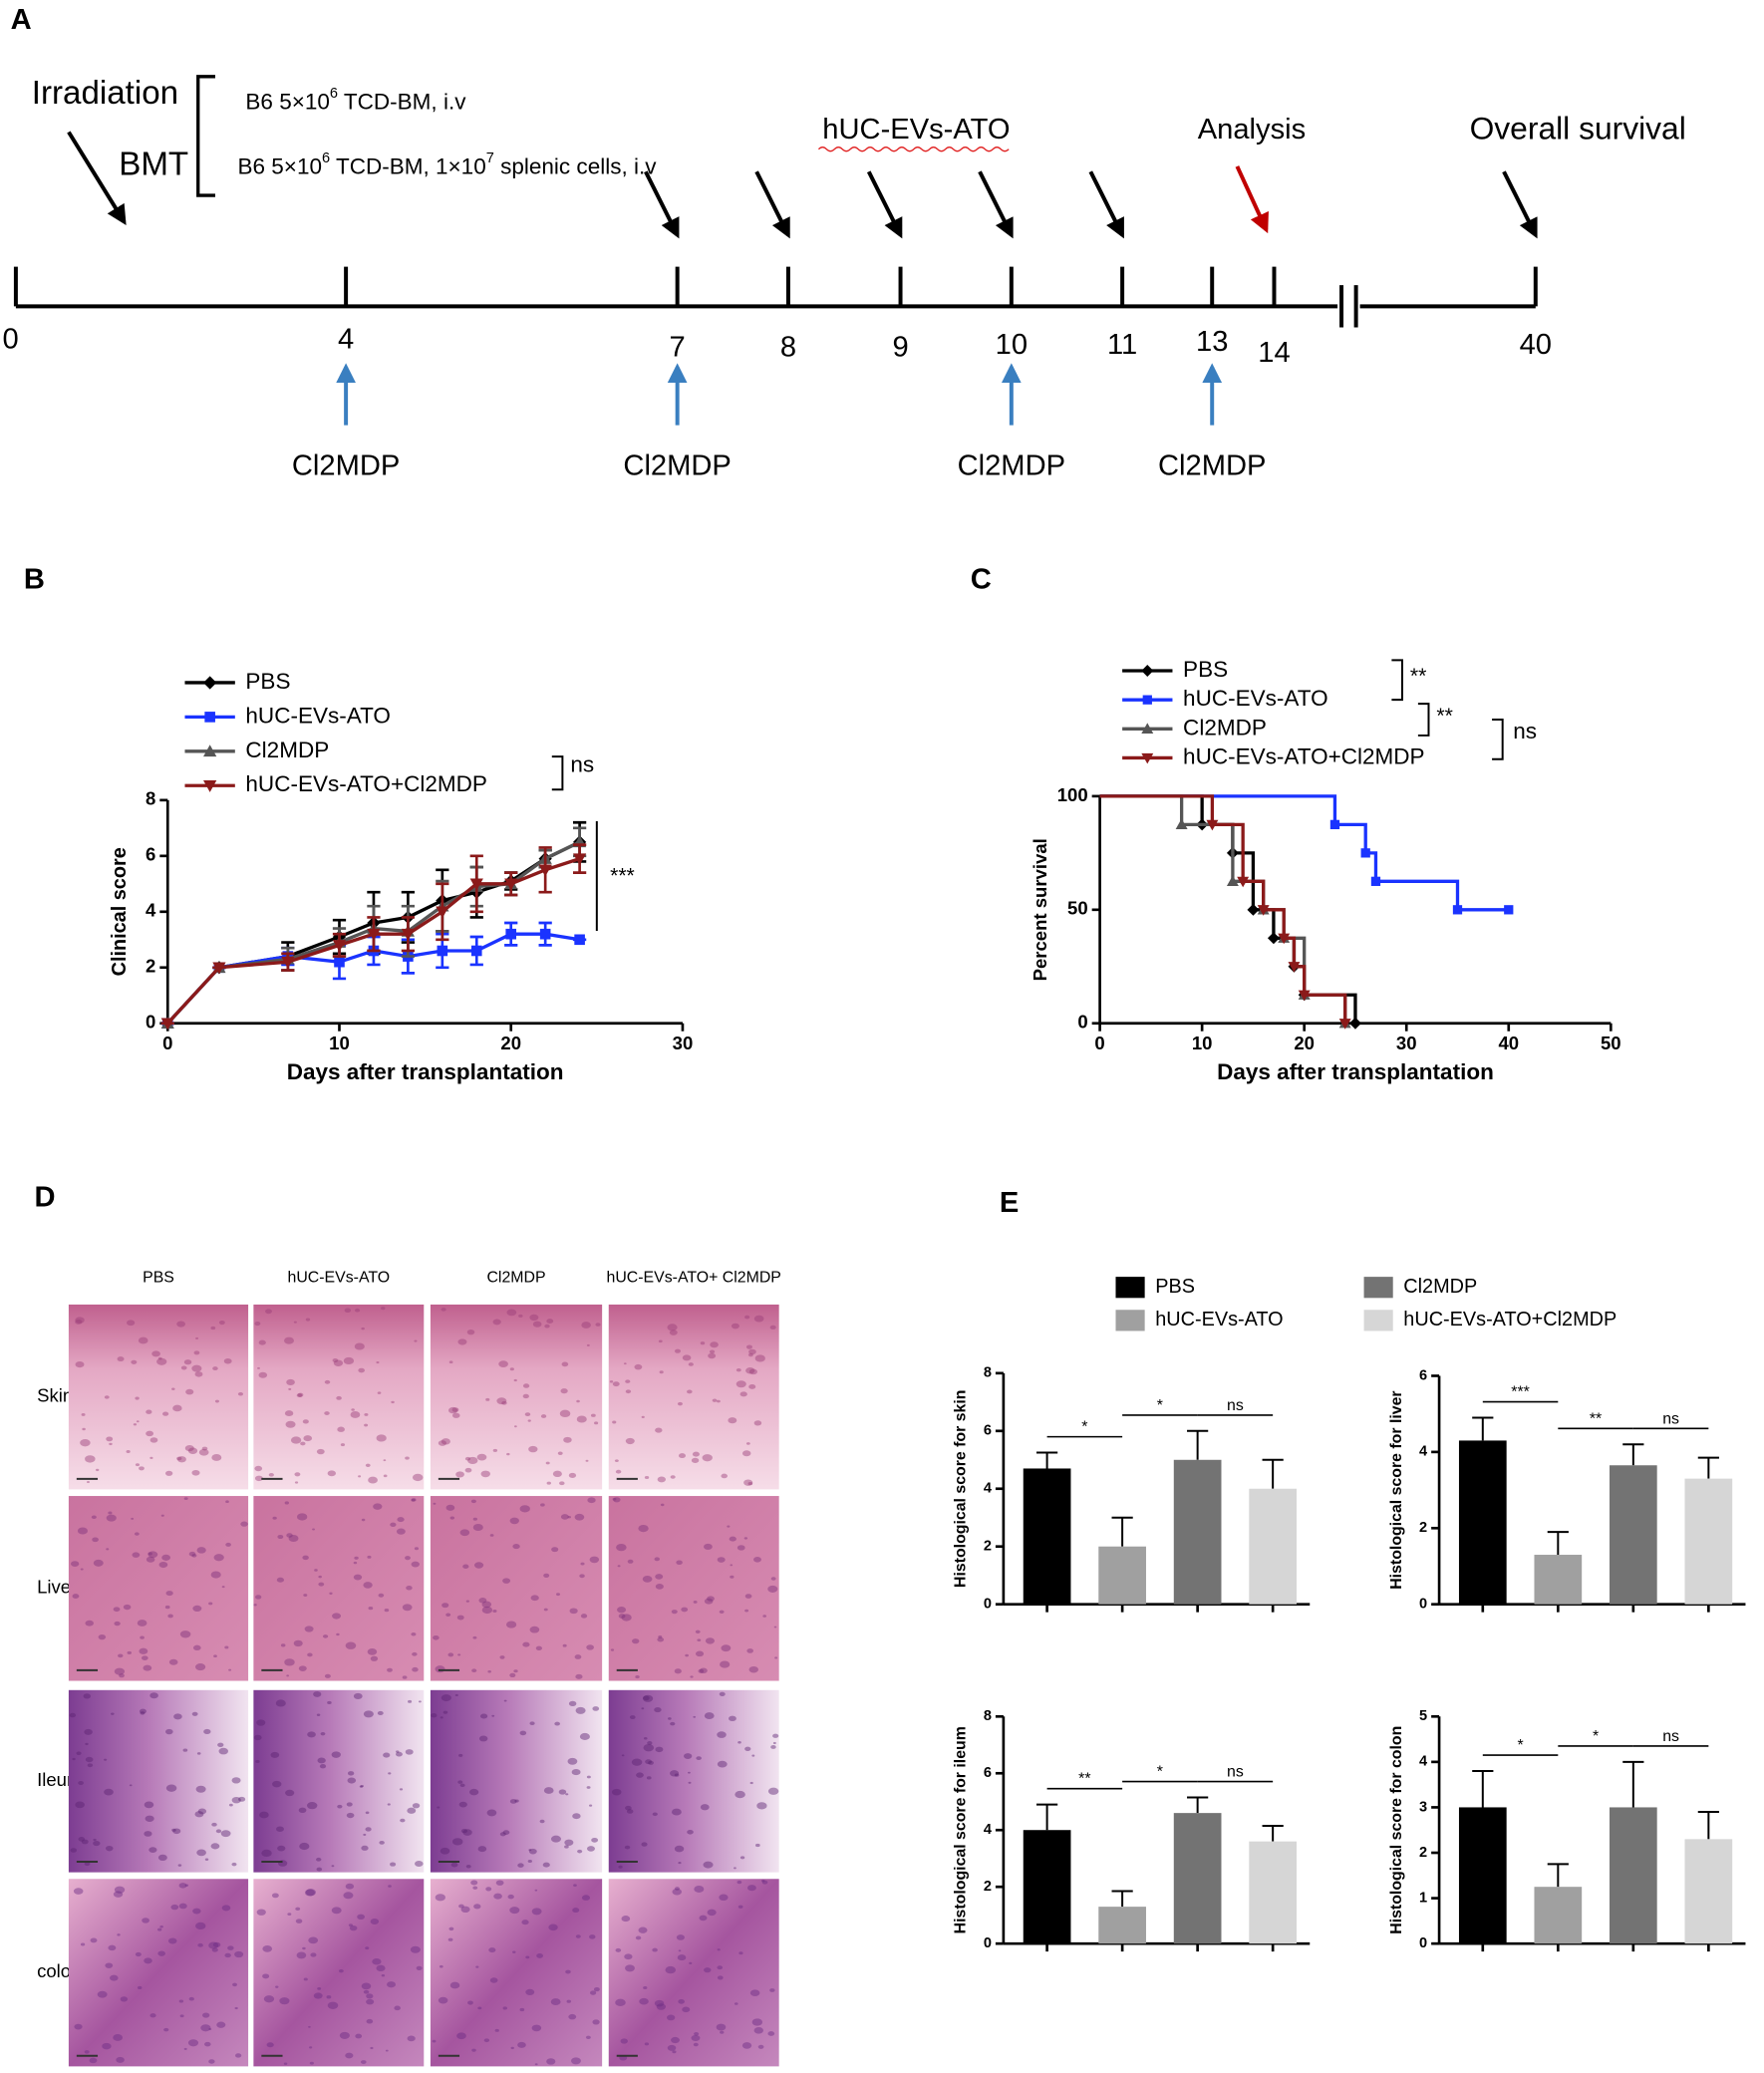 This screenshot has height=2073, width=1764. I want to click on depletion-label: Cl2MDP, so click(1011, 466).